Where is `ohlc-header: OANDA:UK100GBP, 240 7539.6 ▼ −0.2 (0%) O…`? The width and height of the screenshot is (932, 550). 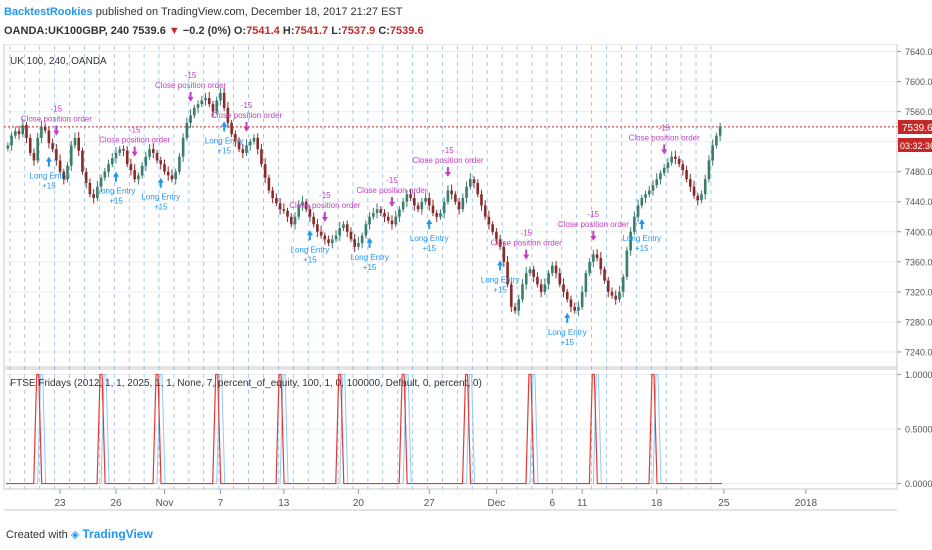
ohlc-header: OANDA:UK100GBP, 240 7539.6 ▼ −0.2 (0%) O… is located at coordinates (214, 31).